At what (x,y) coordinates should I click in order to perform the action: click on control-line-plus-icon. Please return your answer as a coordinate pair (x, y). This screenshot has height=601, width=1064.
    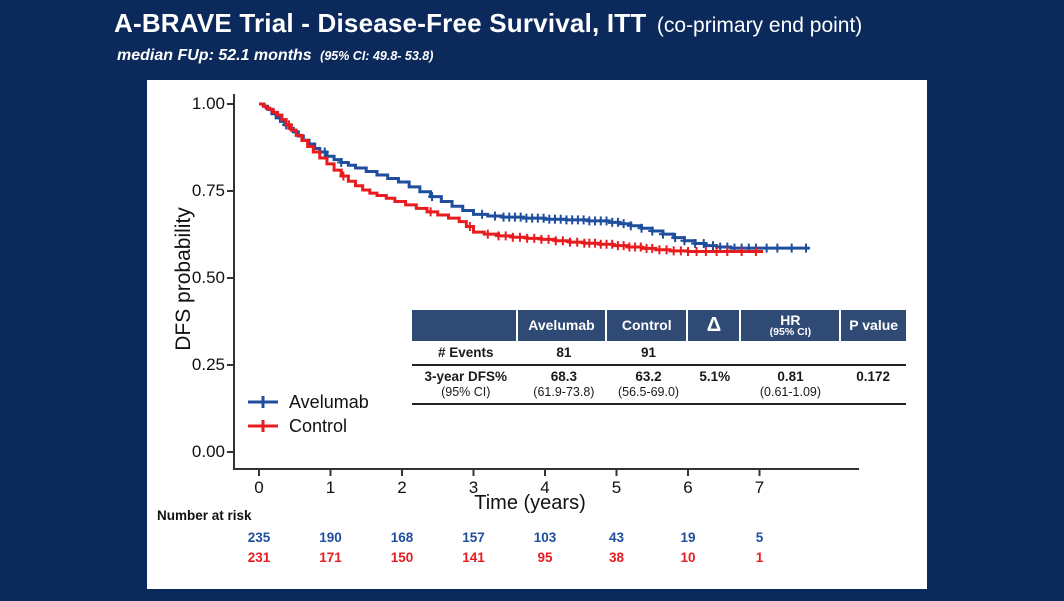
    Looking at the image, I should click on (263, 426).